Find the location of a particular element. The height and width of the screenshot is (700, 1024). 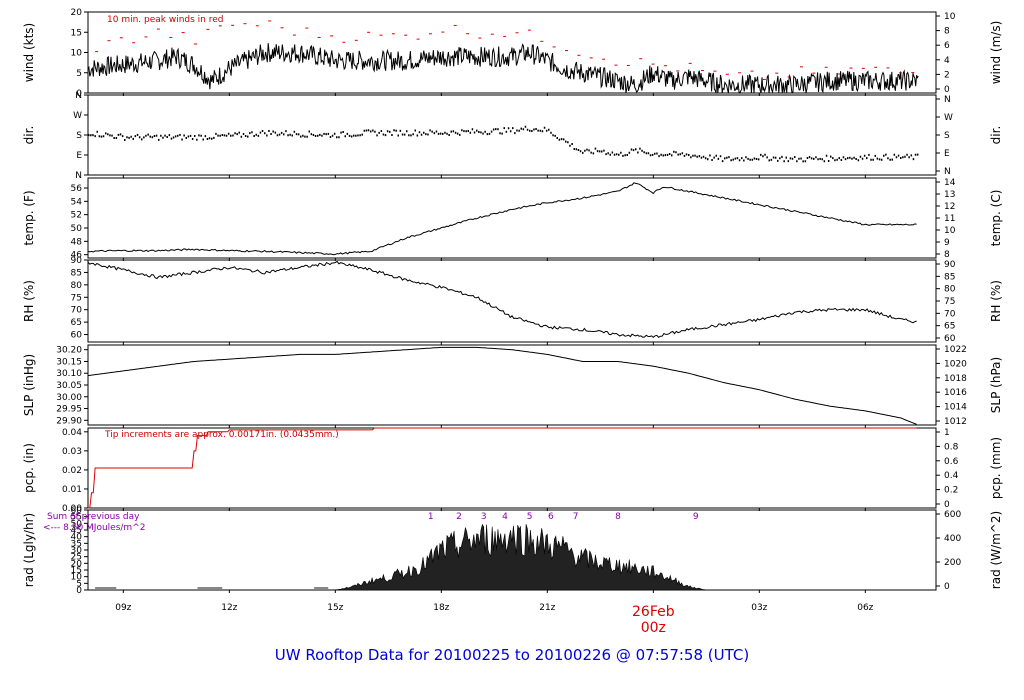

tick-label-right: 200 is located at coordinates (952, 563).